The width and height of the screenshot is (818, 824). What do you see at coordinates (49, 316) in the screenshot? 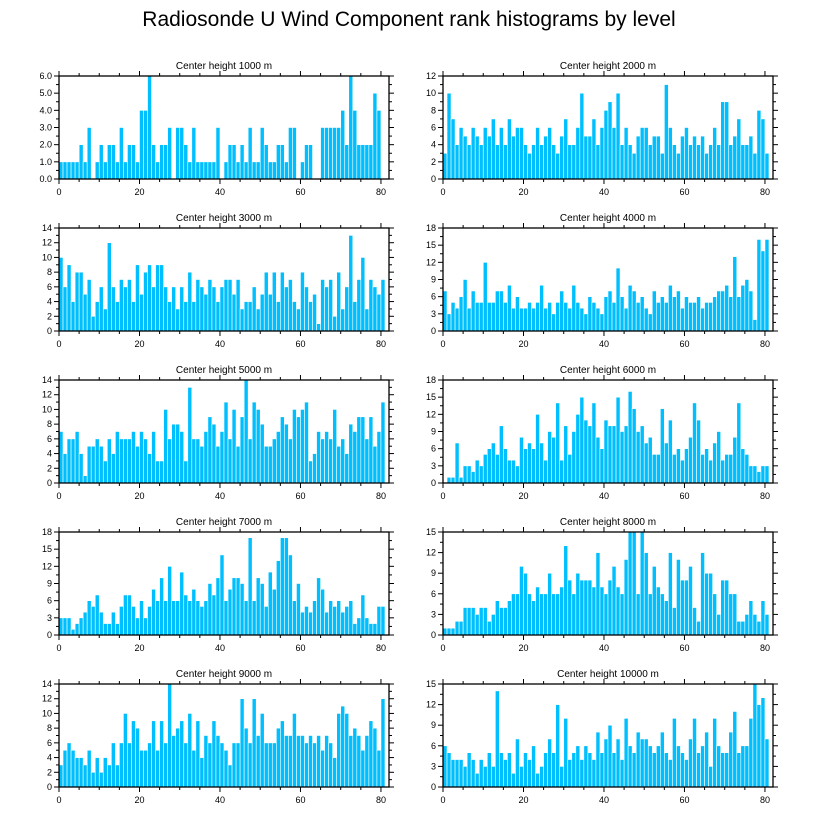
I see `y-tick-label: 2` at bounding box center [49, 316].